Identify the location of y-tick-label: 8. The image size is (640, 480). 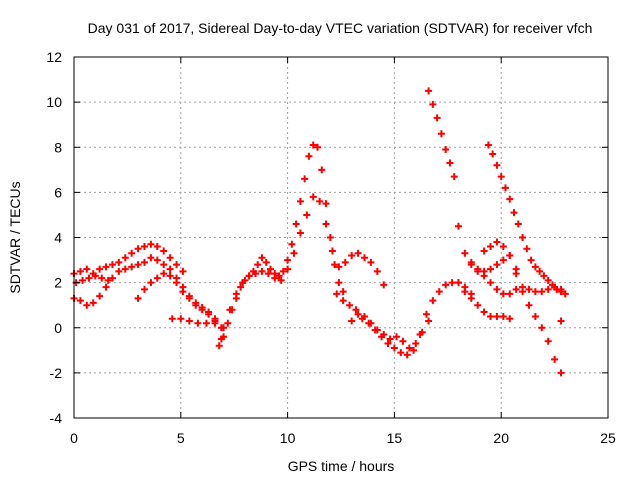
(58, 147).